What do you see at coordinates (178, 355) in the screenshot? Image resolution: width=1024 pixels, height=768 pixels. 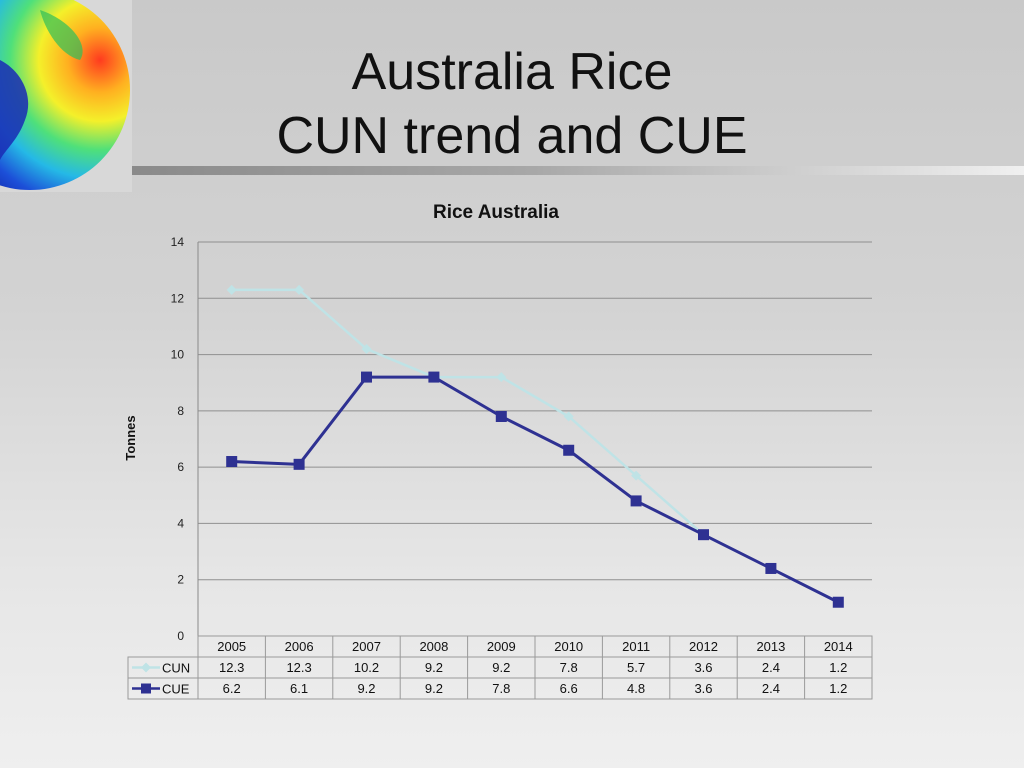 I see `y-tick-label: 10` at bounding box center [178, 355].